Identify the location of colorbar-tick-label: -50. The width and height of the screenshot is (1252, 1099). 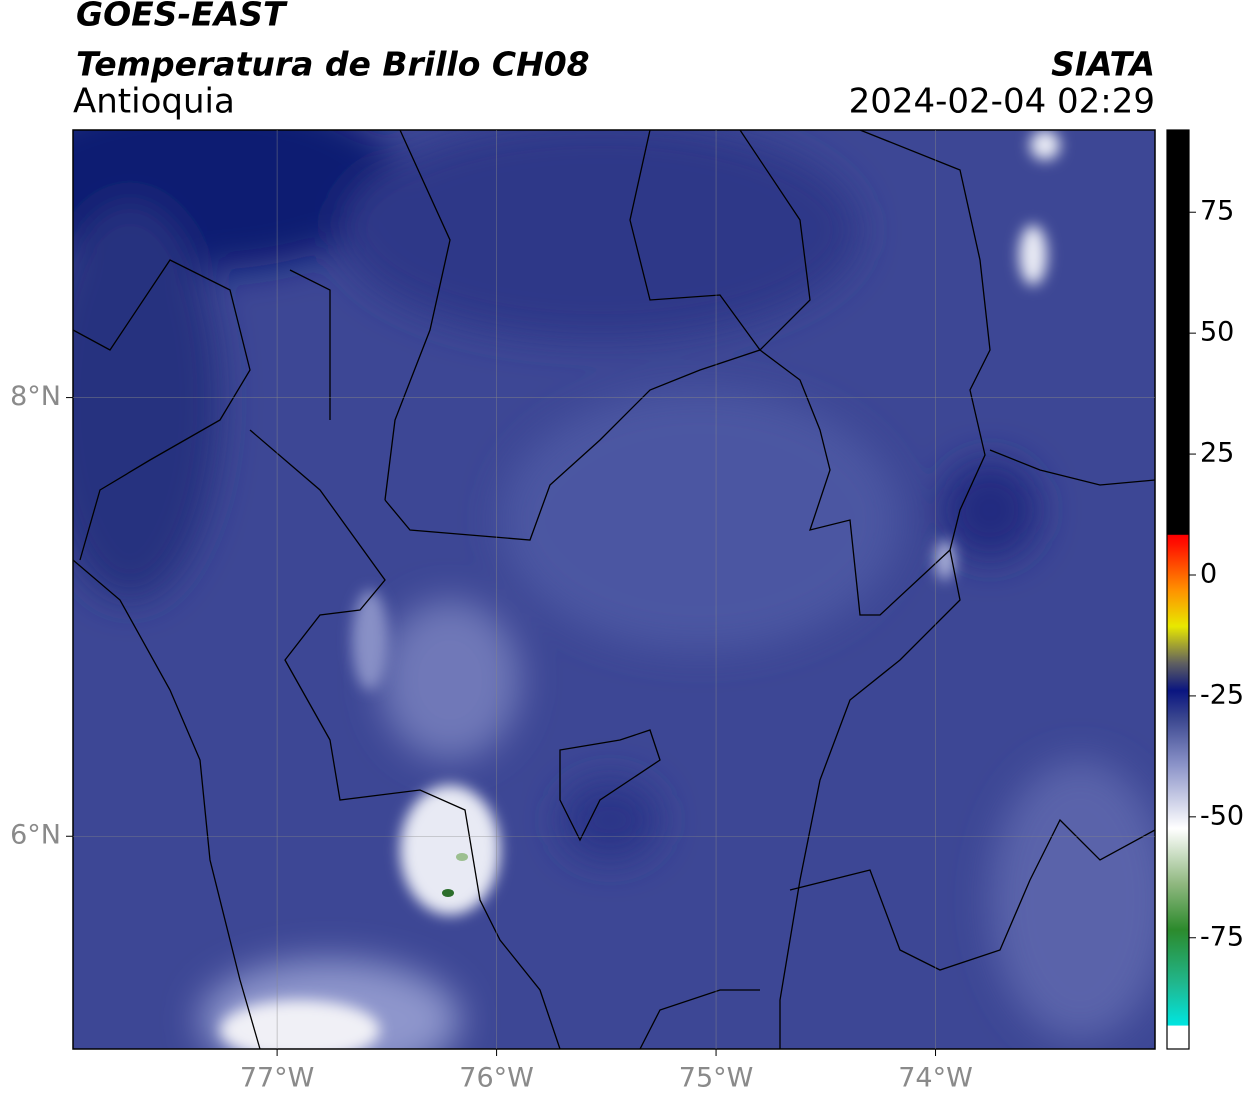
(1222, 815).